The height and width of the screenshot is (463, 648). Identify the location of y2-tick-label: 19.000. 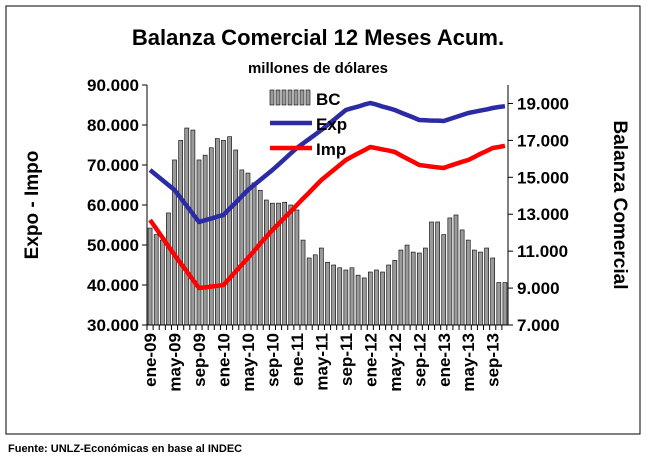
(543, 103).